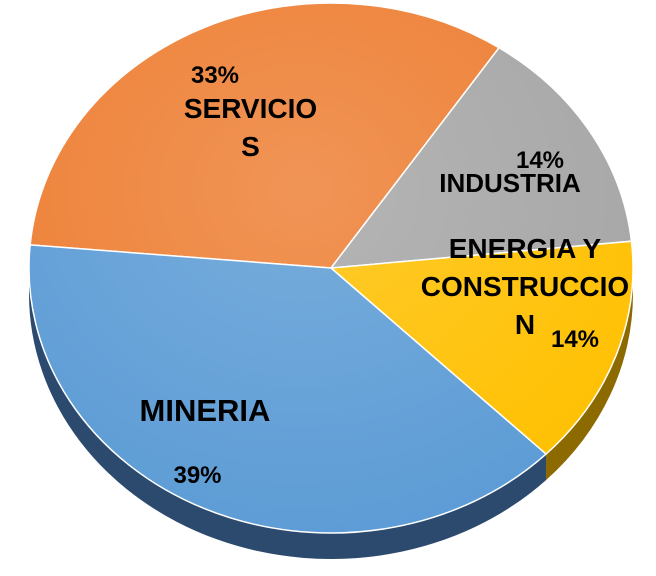 This screenshot has height=576, width=656. What do you see at coordinates (205, 410) in the screenshot?
I see `category-label: MINERIA` at bounding box center [205, 410].